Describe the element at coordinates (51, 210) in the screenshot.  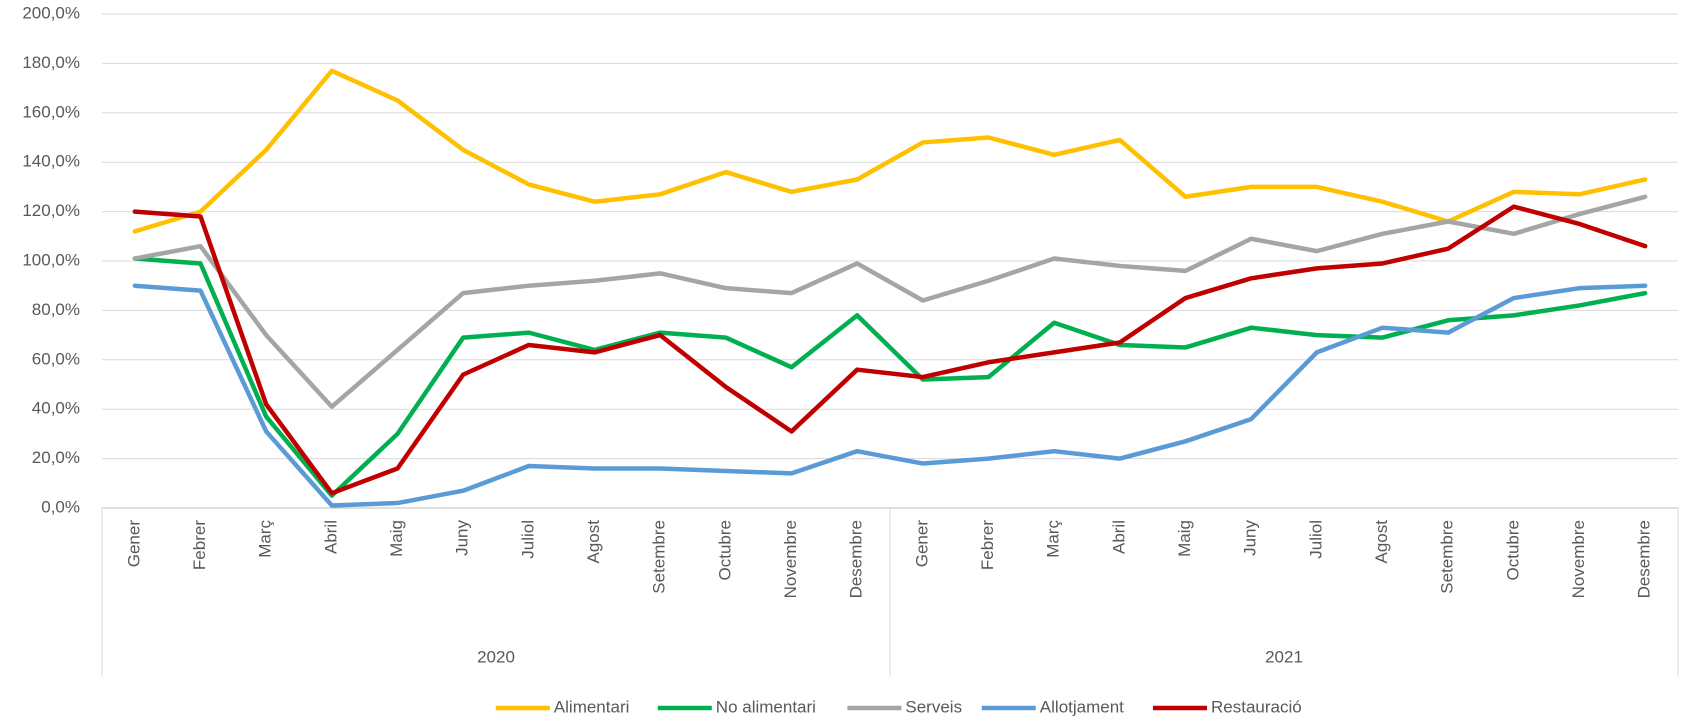
I see `y-tick-label: 120,0%` at that location.